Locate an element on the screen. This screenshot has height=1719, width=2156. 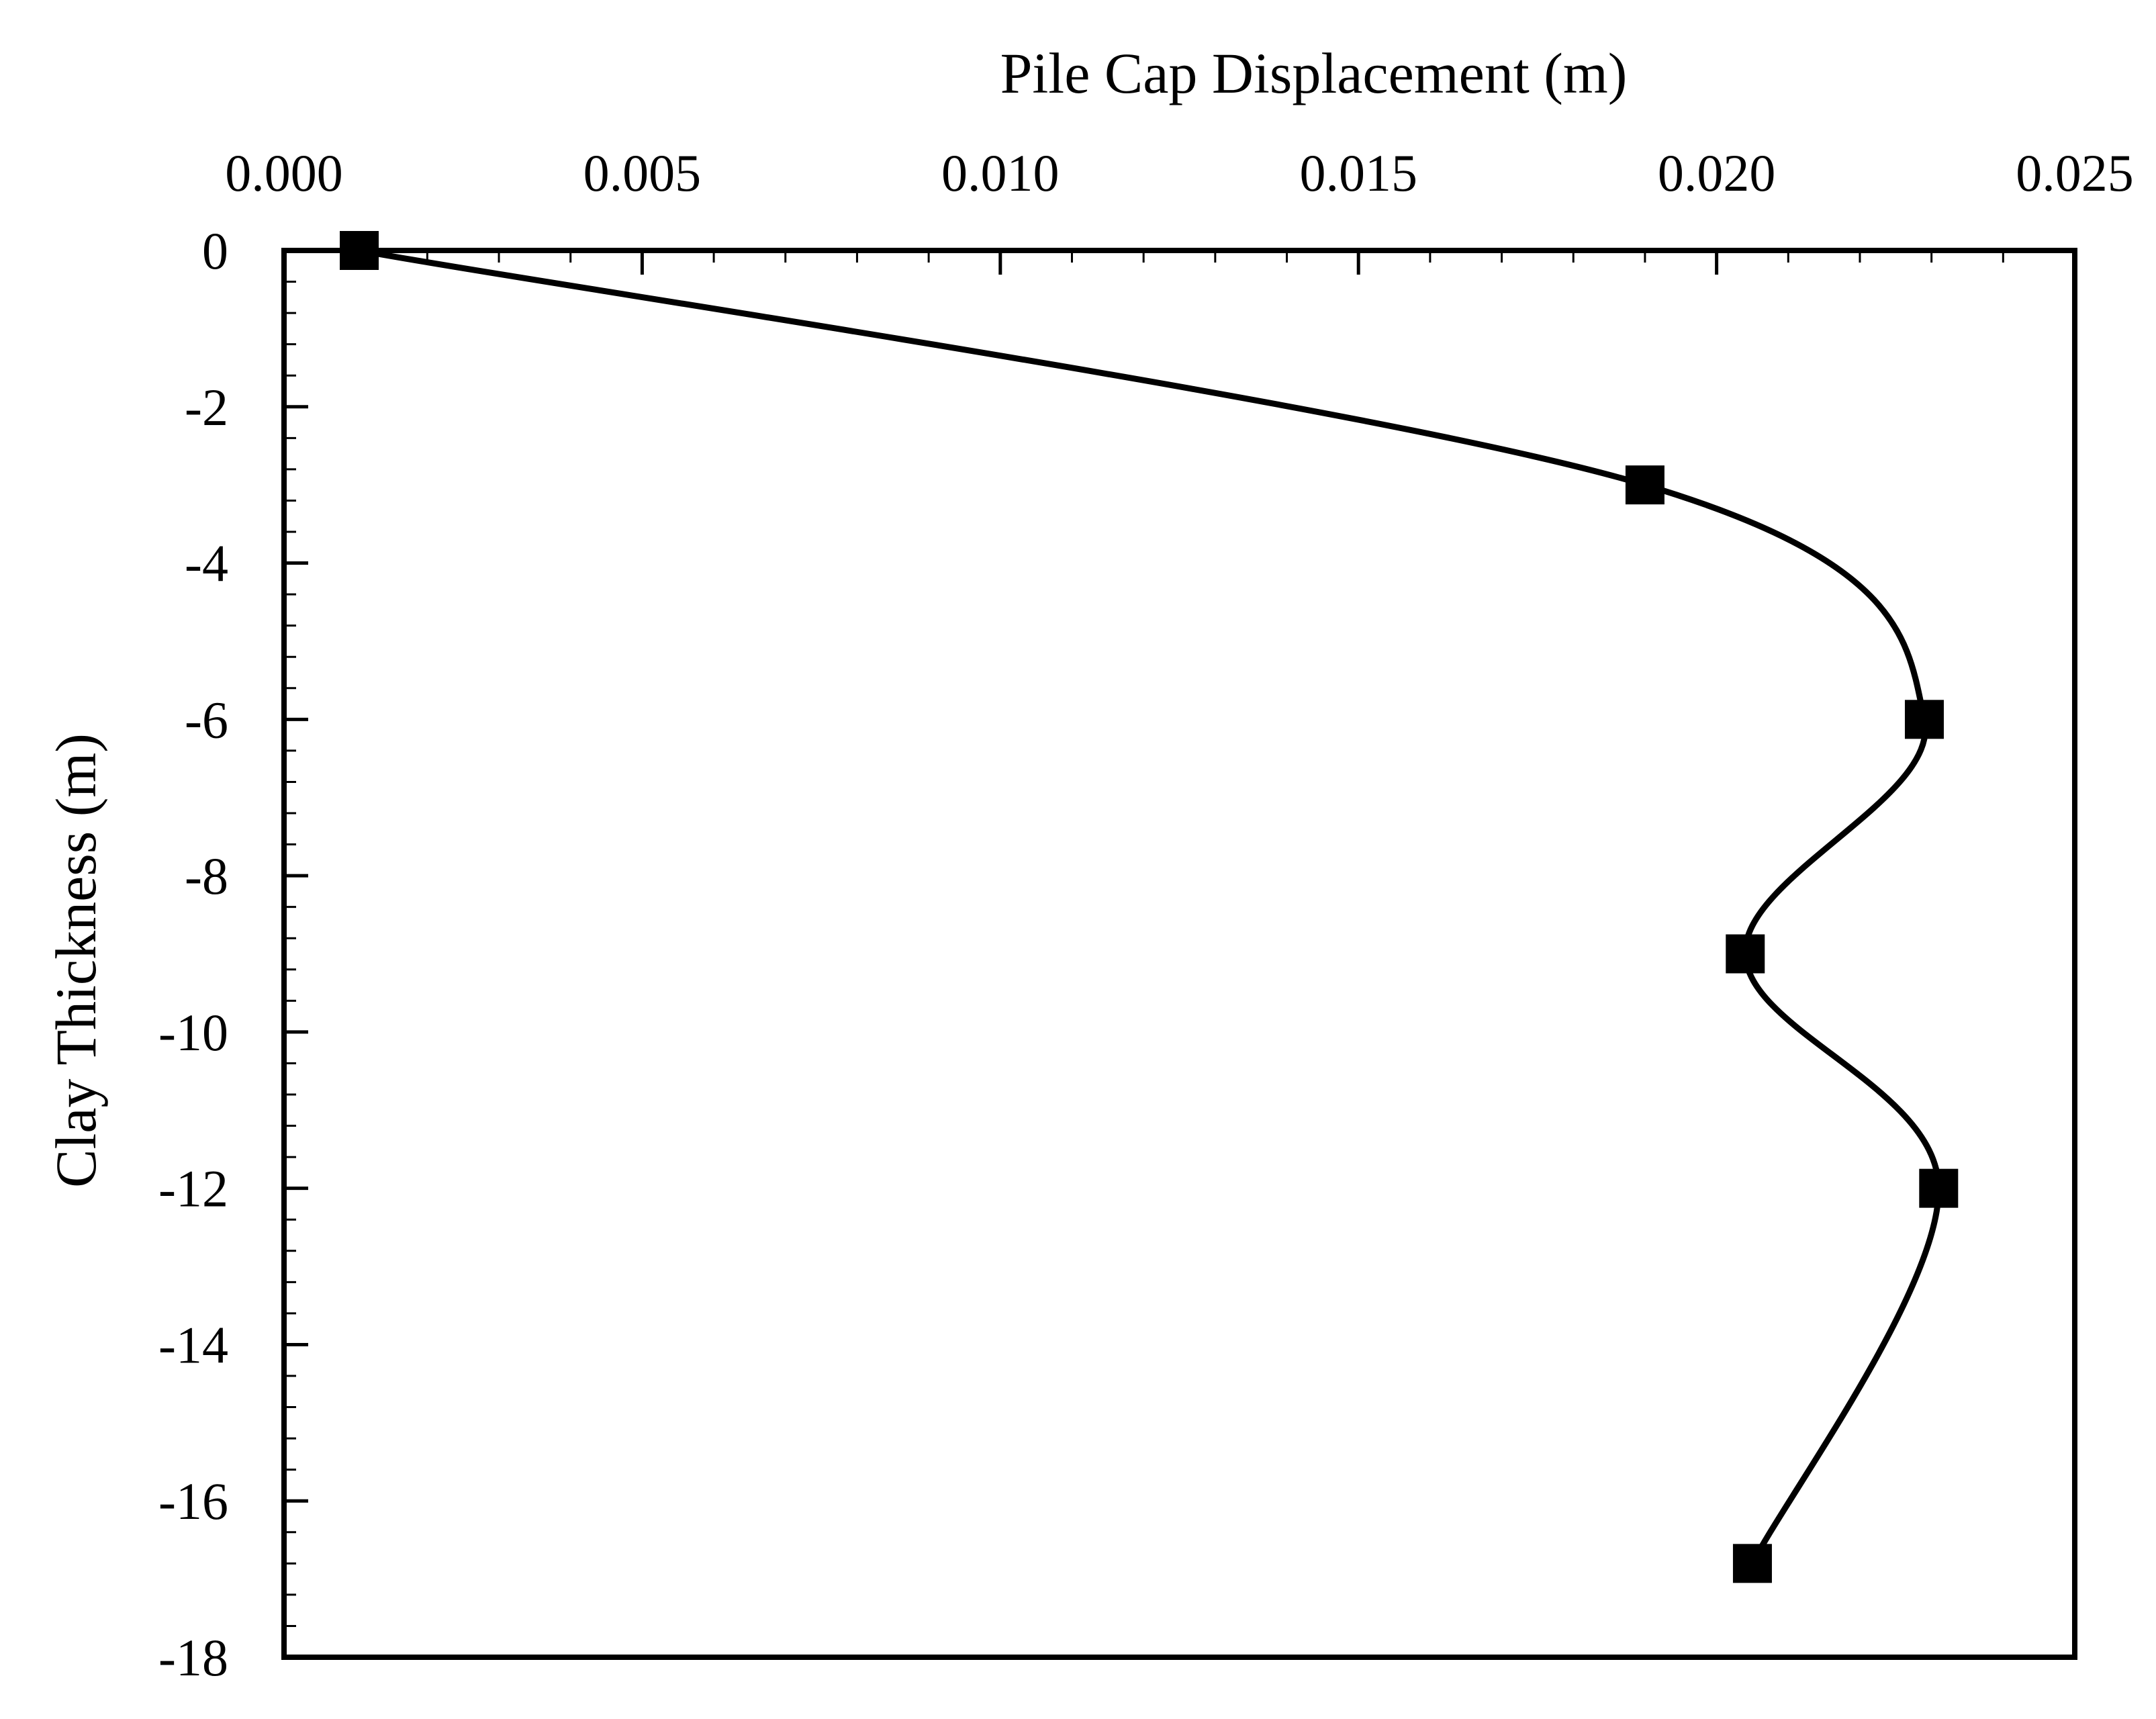
x-tick-label: 0.010 is located at coordinates (1000, 173).